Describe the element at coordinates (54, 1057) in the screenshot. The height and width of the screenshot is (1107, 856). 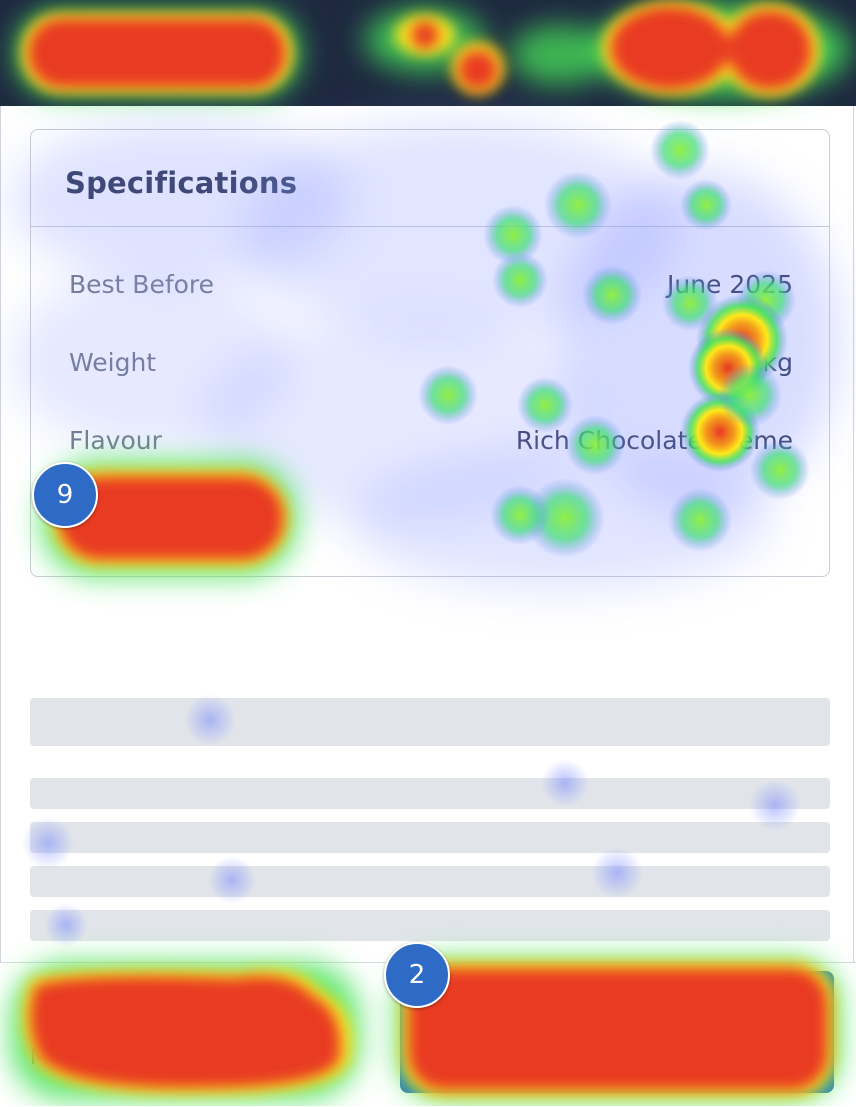
I see `mrp-text: MRP` at that location.